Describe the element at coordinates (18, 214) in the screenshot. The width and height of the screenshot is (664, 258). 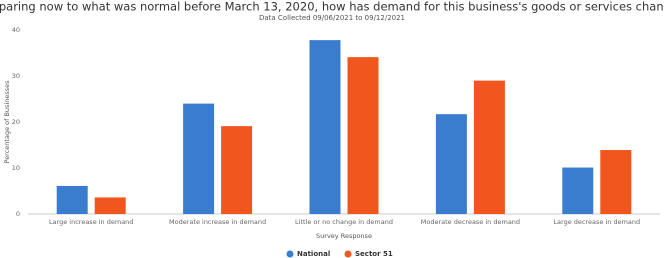
I see `y-tick-label: 0` at that location.